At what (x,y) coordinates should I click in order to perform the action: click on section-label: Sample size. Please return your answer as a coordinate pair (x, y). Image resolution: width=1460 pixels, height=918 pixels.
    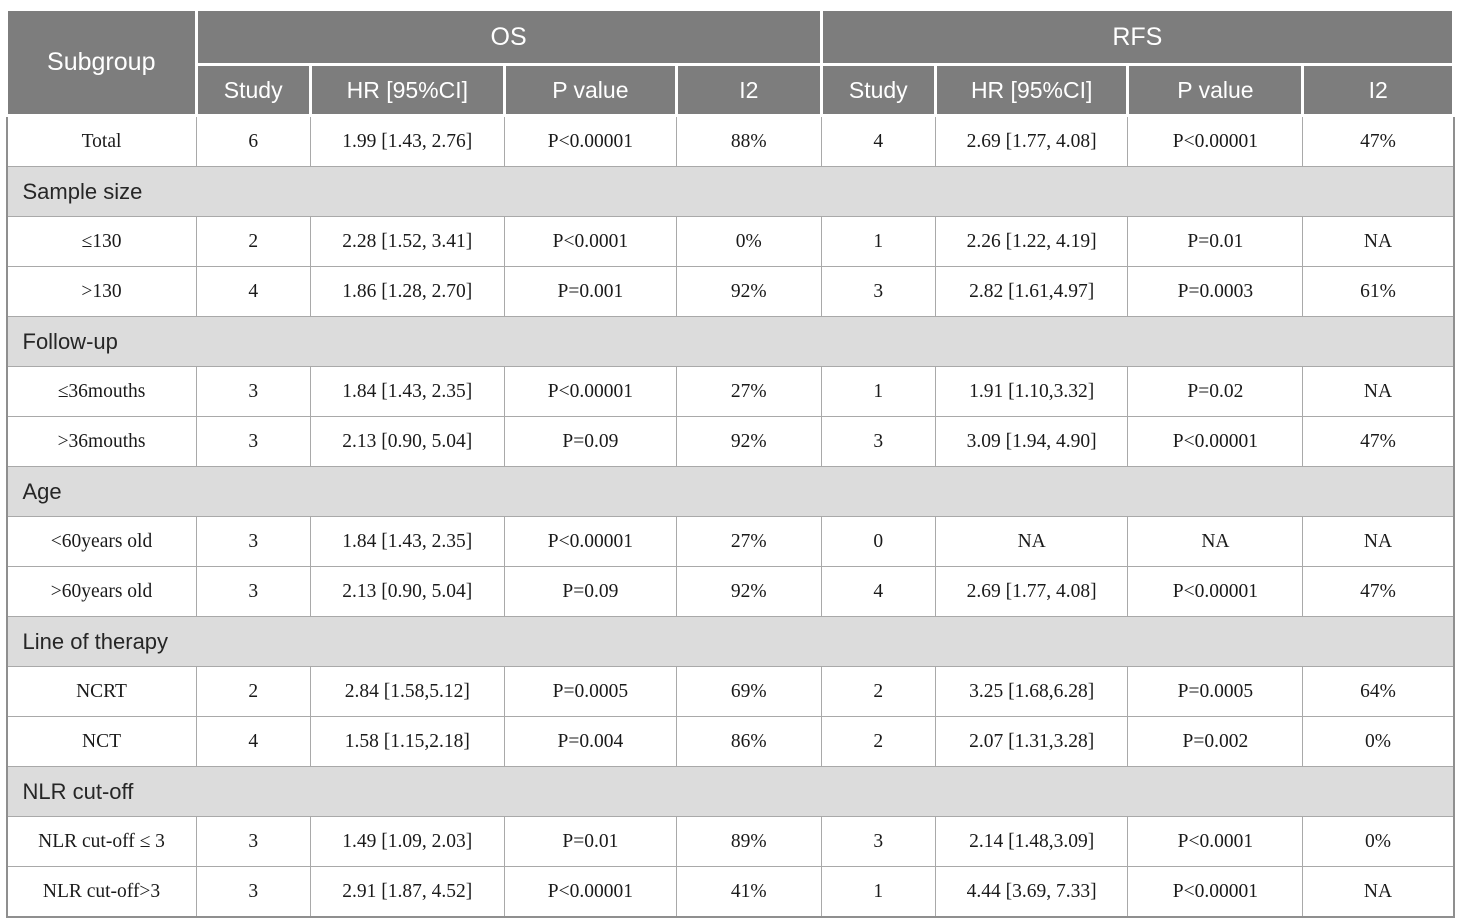
    Looking at the image, I should click on (730, 191).